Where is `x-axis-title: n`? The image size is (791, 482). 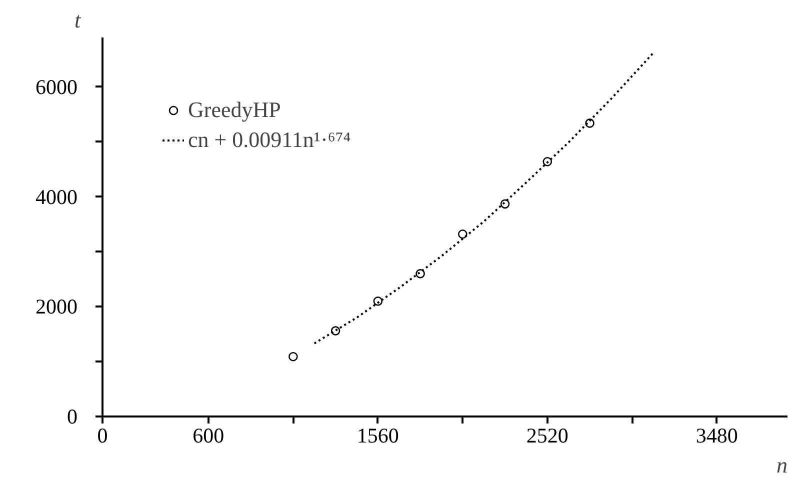
x-axis-title: n is located at coordinates (782, 465).